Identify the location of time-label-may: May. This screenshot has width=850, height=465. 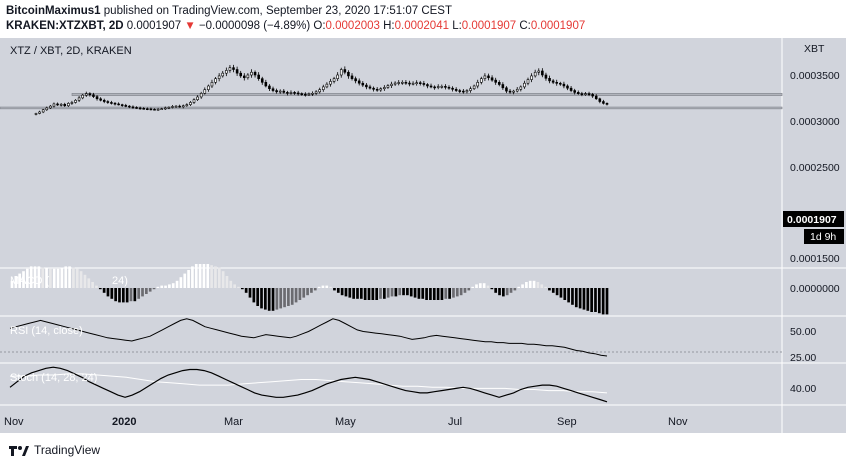
(345, 422).